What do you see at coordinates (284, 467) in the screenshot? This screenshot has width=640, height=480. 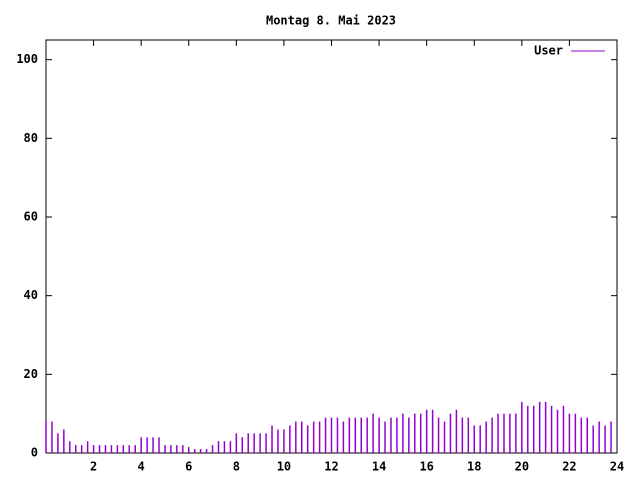 I see `x-tick-label: 10` at bounding box center [284, 467].